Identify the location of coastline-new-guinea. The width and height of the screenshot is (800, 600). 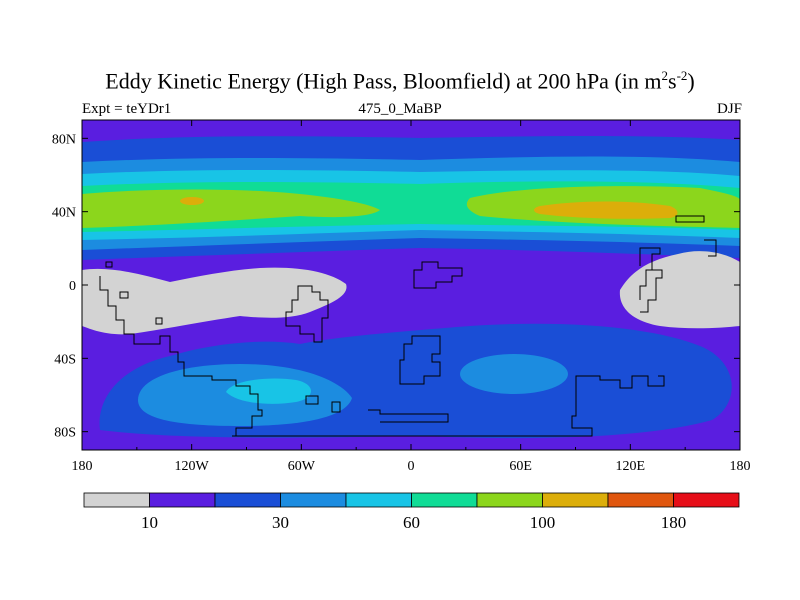
(710, 248).